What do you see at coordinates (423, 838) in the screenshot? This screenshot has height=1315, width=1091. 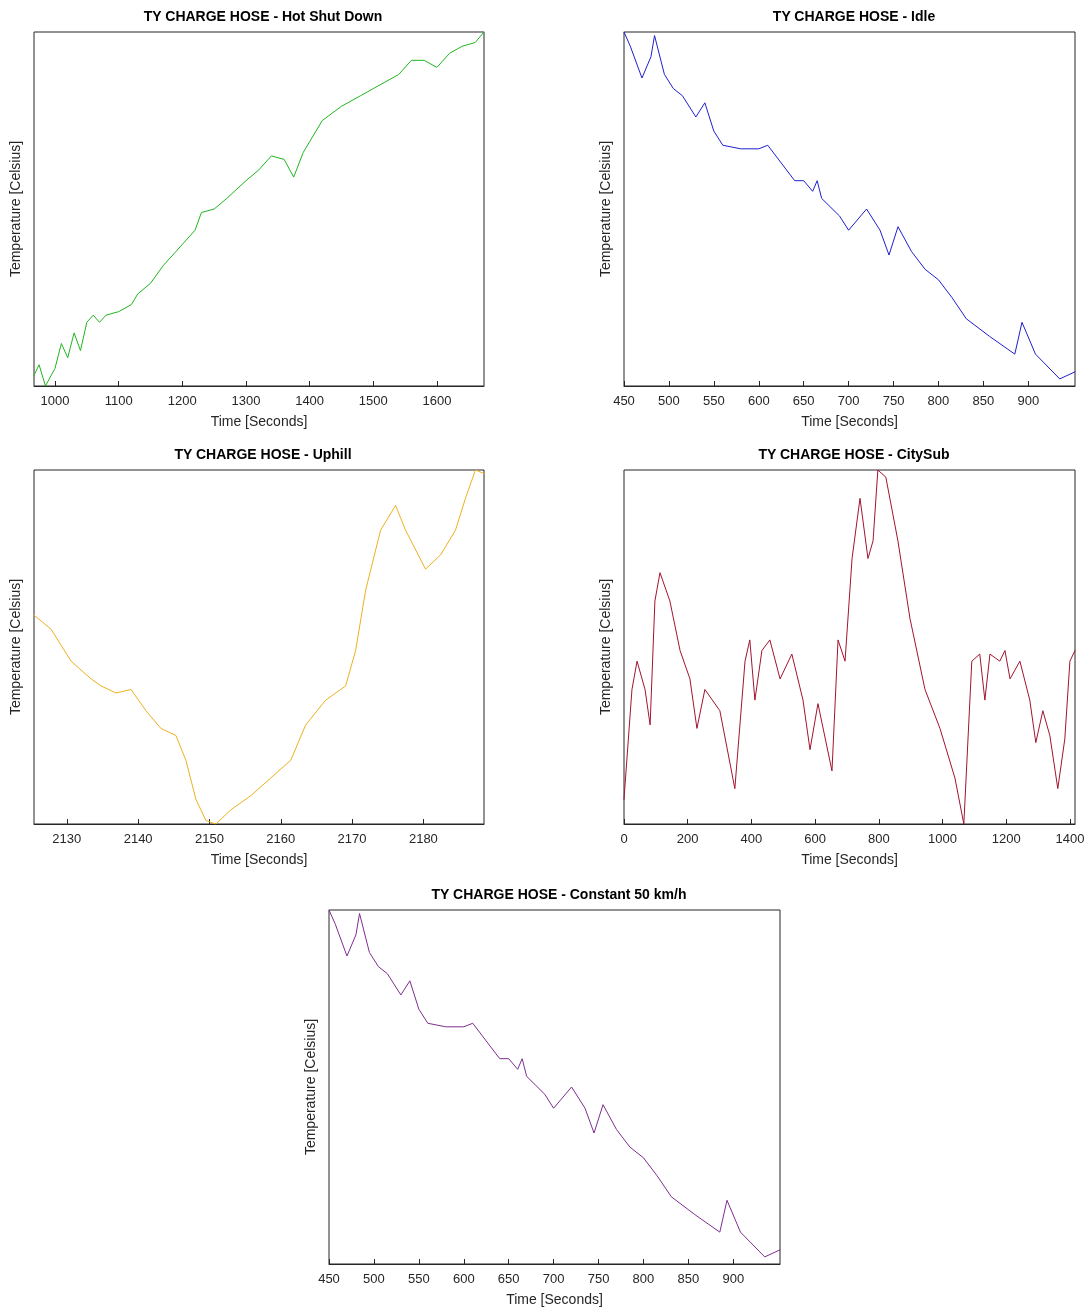 I see `x-tick-label: 2180` at bounding box center [423, 838].